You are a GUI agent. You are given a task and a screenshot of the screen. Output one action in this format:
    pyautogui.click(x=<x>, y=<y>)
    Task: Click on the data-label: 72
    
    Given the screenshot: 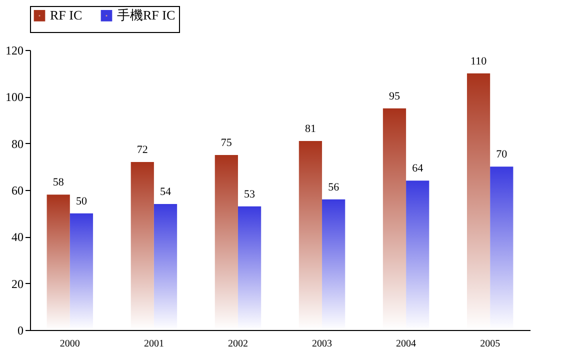 What is the action you would take?
    pyautogui.click(x=142, y=150)
    